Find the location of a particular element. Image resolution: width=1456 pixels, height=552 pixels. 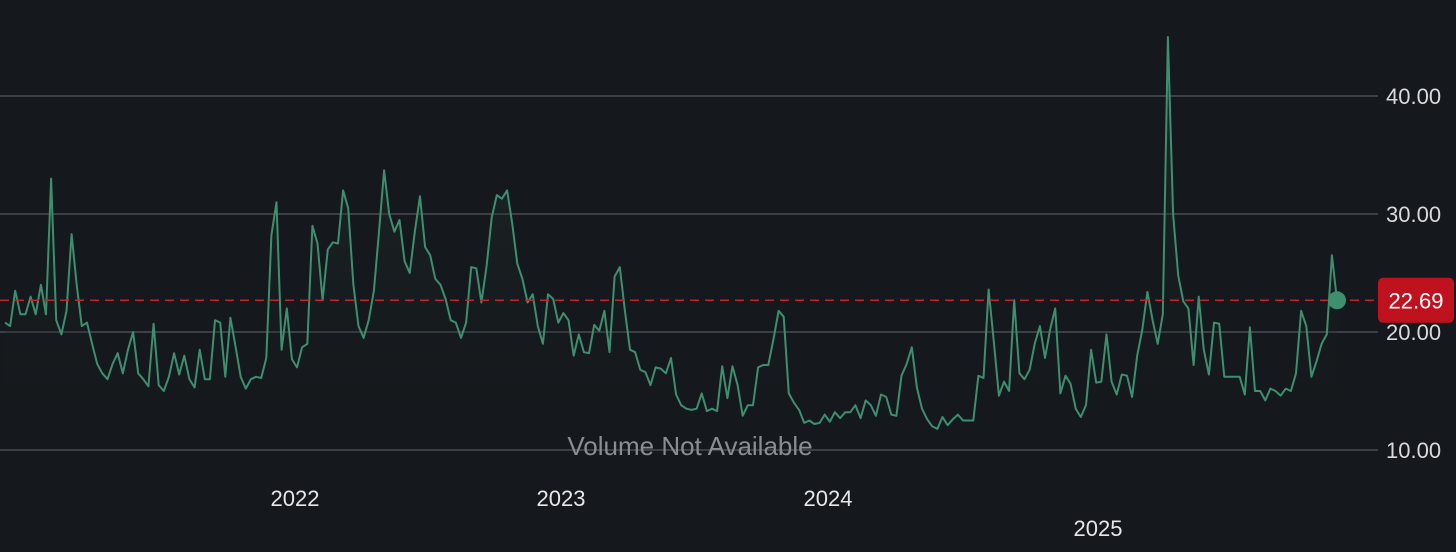

x-tick-label: 2023 is located at coordinates (561, 498).